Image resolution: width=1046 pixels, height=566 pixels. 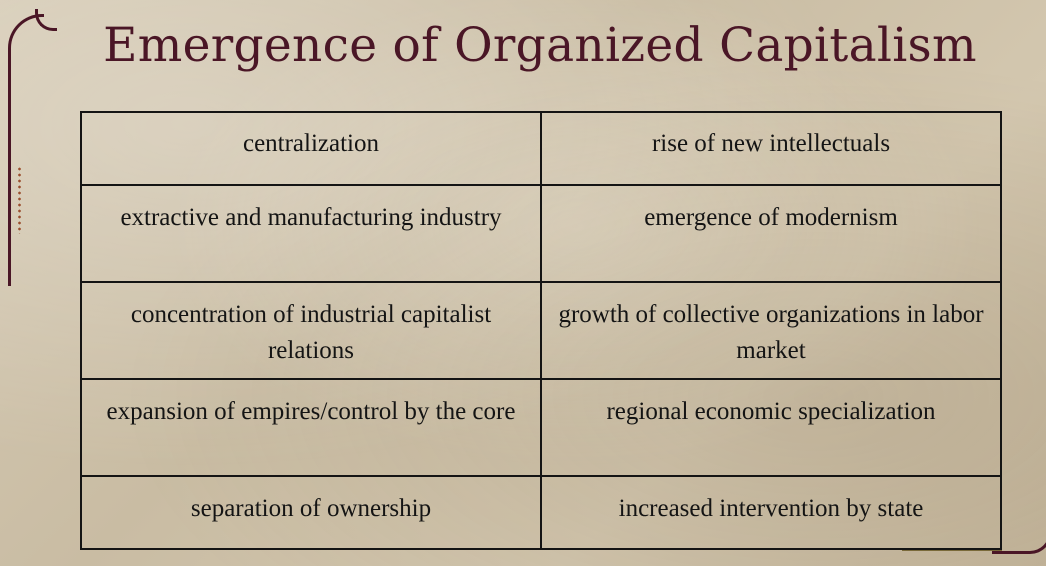 What do you see at coordinates (311, 148) in the screenshot?
I see `table-cell: centralization` at bounding box center [311, 148].